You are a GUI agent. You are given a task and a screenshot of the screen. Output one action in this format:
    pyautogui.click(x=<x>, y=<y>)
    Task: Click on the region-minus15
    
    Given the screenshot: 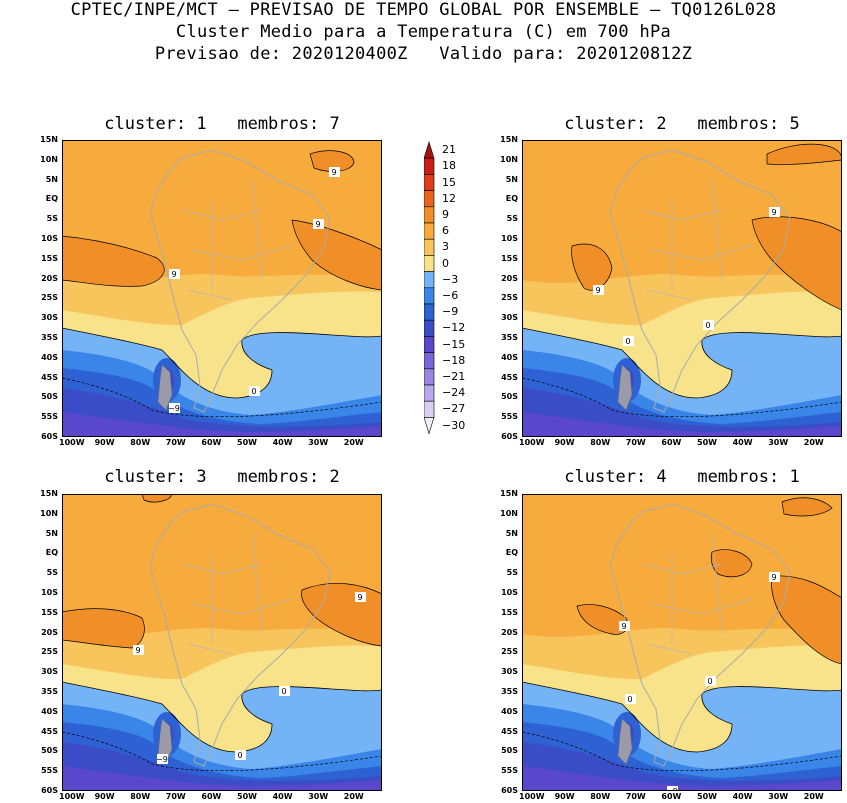 What is the action you would take?
    pyautogui.click(x=222, y=424)
    